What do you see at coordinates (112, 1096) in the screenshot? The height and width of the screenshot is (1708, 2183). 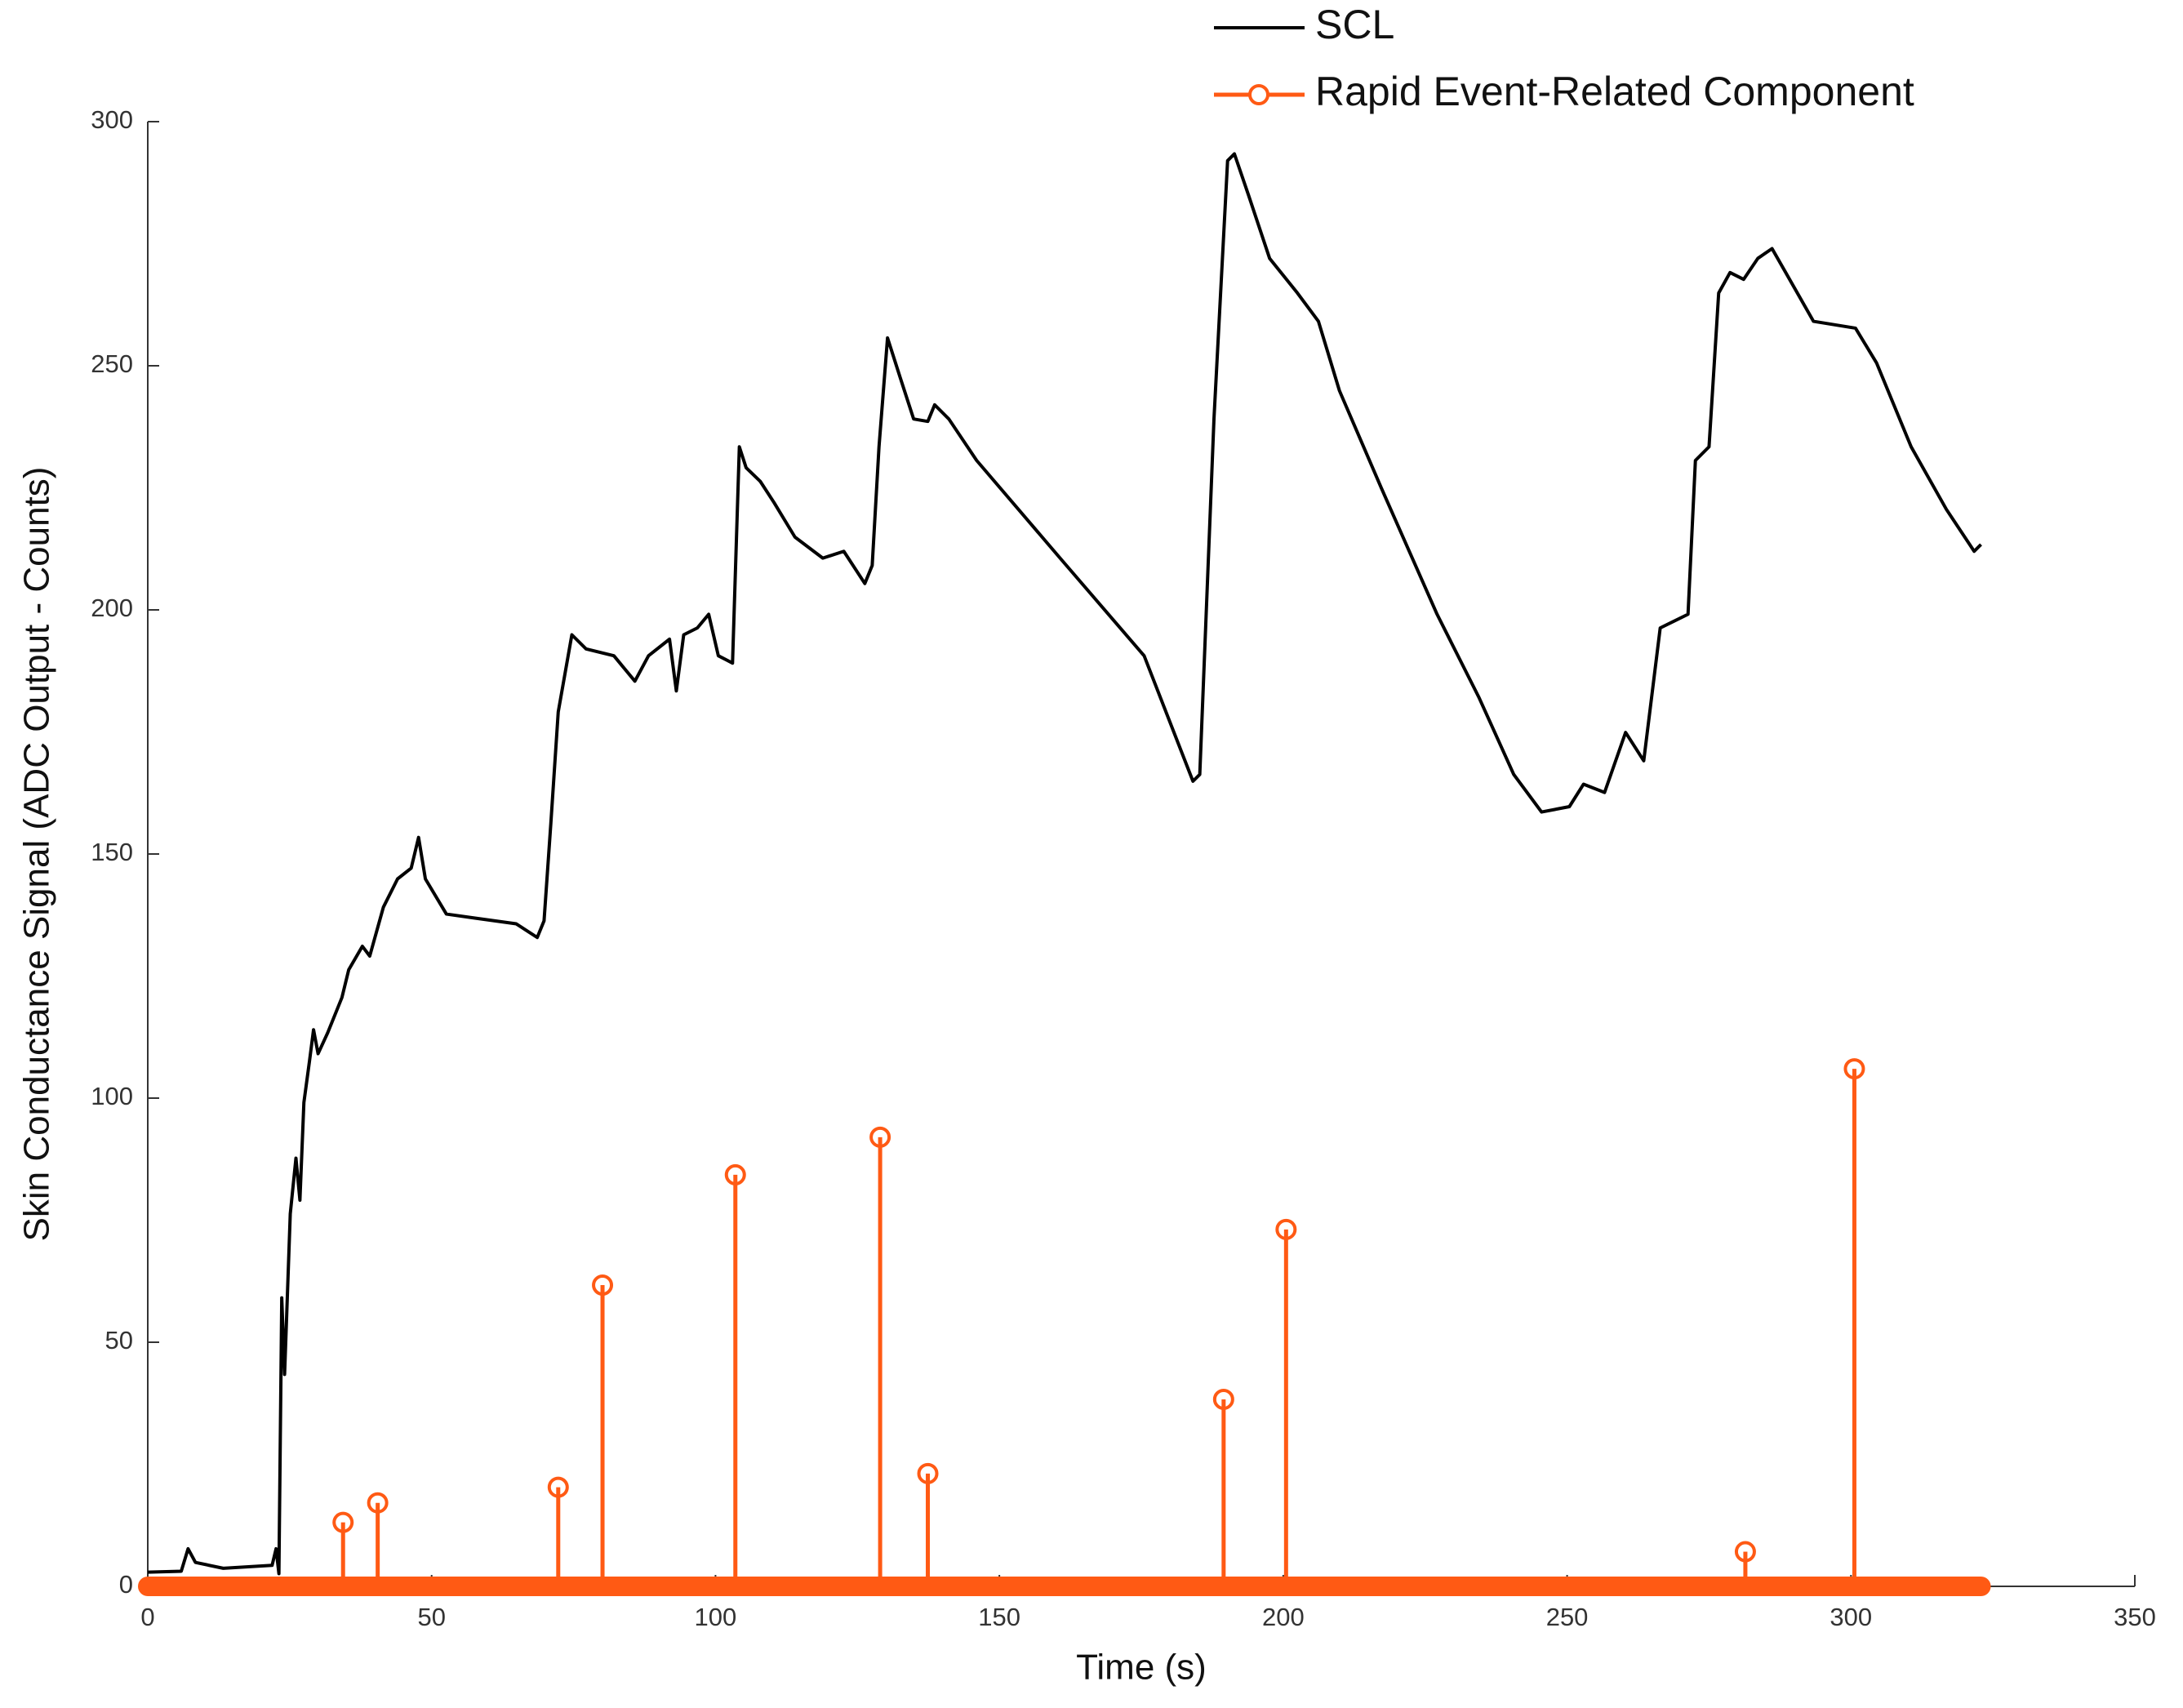 I see `y-tick-label: 100` at bounding box center [112, 1096].